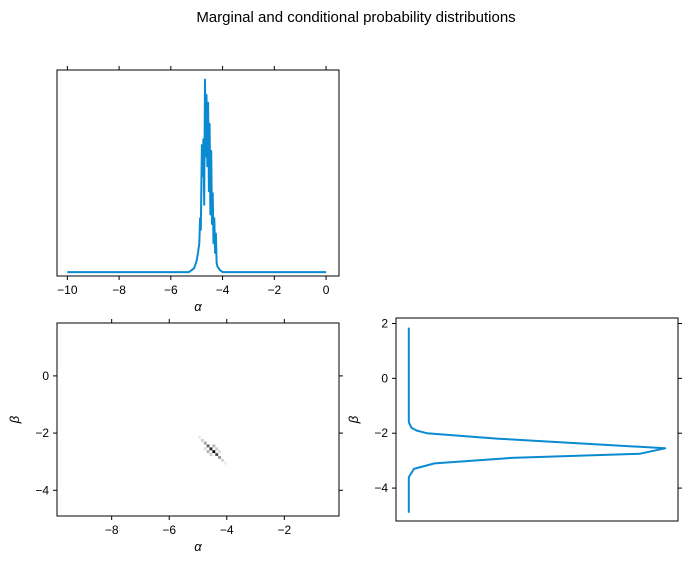 The image size is (689, 563). I want to click on beta-density-line, so click(537, 420).